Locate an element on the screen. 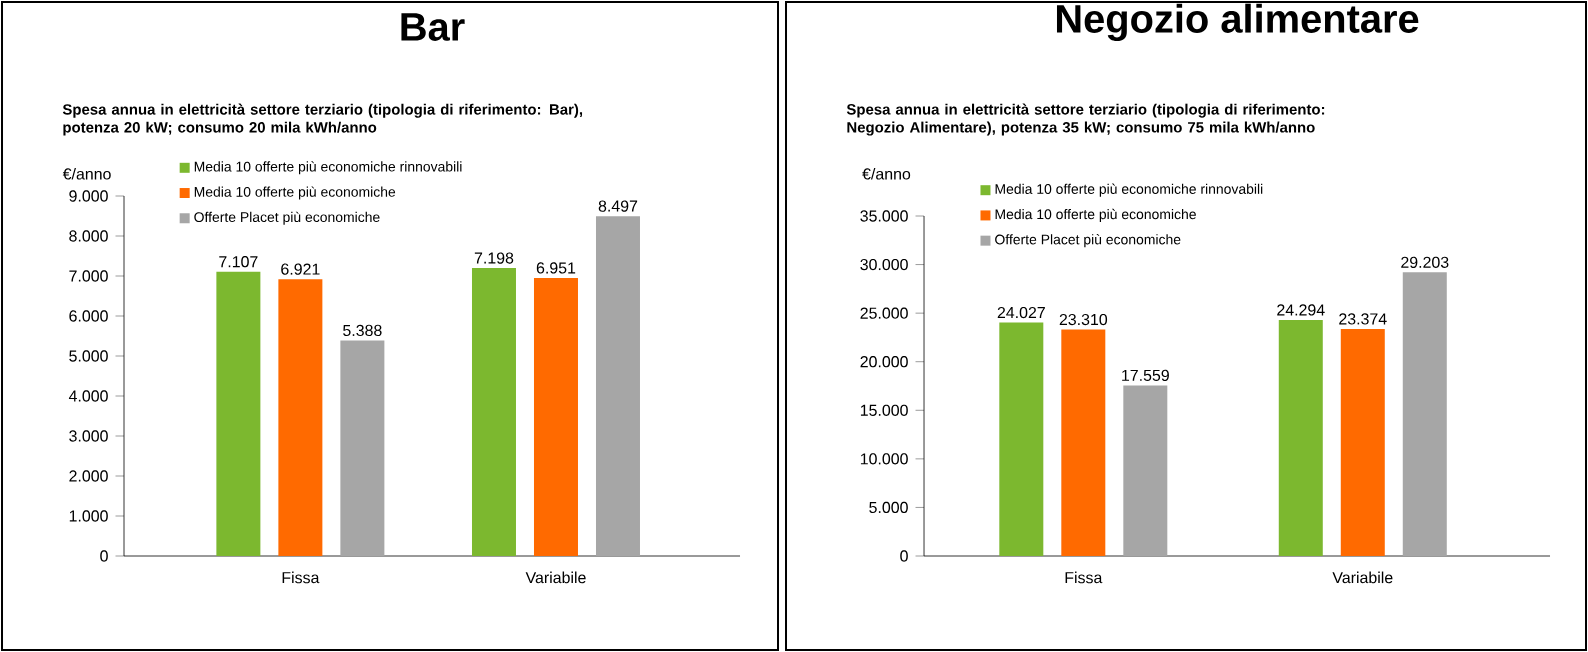  chart-title: Bar is located at coordinates (433, 27).